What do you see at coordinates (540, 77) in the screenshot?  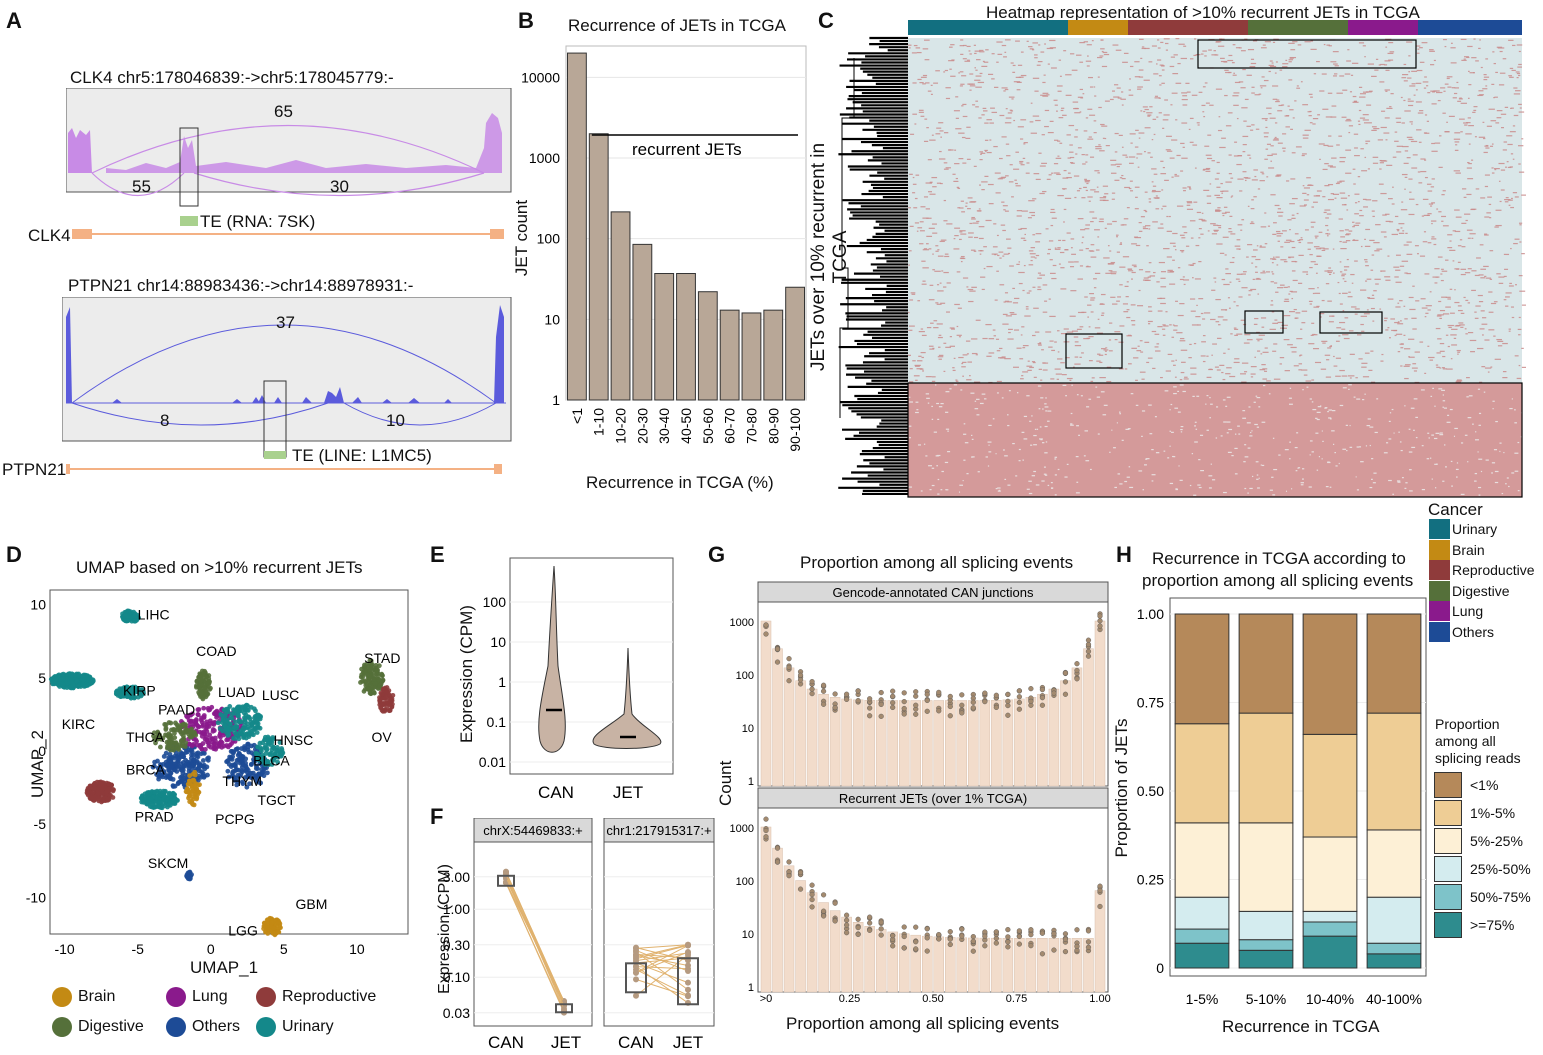 I see `y-tick-label: 10000` at bounding box center [540, 77].